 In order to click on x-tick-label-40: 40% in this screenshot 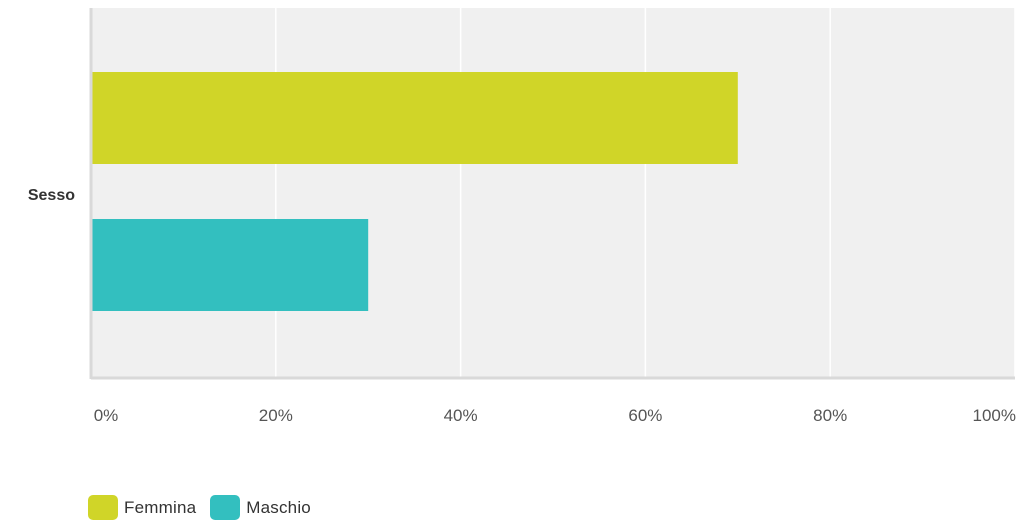, I will do `click(461, 415)`.